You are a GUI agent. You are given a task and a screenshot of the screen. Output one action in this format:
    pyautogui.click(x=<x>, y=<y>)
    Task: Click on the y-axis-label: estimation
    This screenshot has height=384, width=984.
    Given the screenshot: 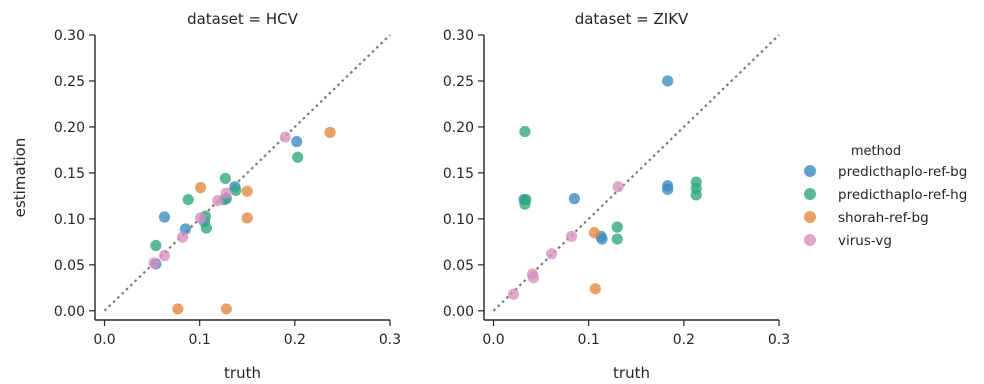 What is the action you would take?
    pyautogui.click(x=20, y=178)
    